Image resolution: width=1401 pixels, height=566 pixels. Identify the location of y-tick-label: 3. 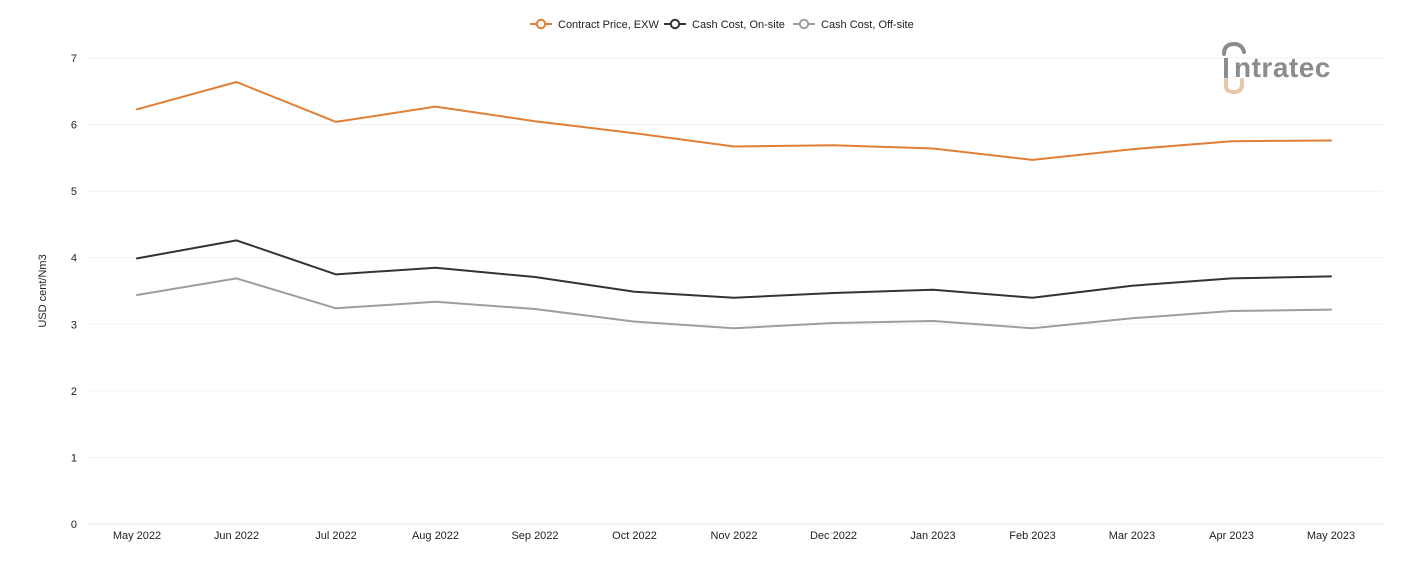
(74, 325).